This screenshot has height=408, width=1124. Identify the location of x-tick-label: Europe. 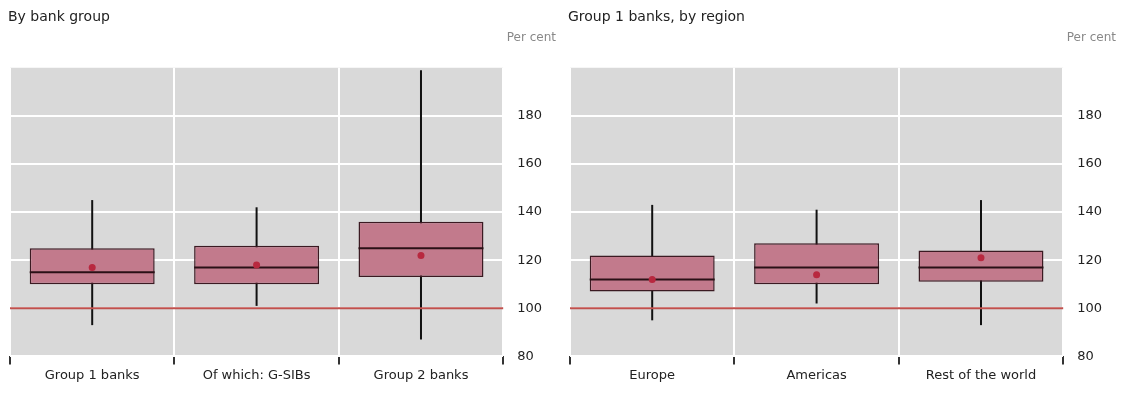
(652, 374).